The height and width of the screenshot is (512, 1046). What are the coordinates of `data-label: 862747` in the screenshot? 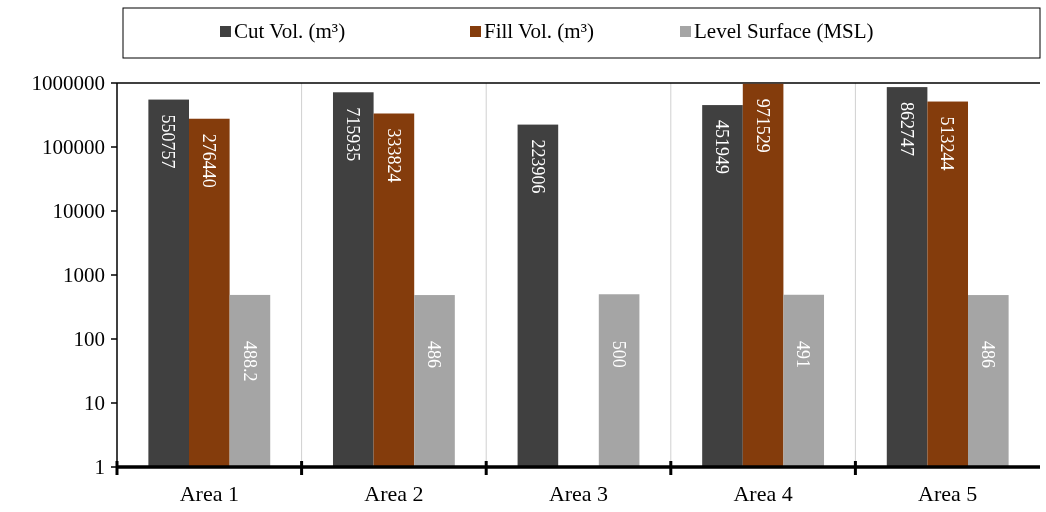 It's located at (906, 129).